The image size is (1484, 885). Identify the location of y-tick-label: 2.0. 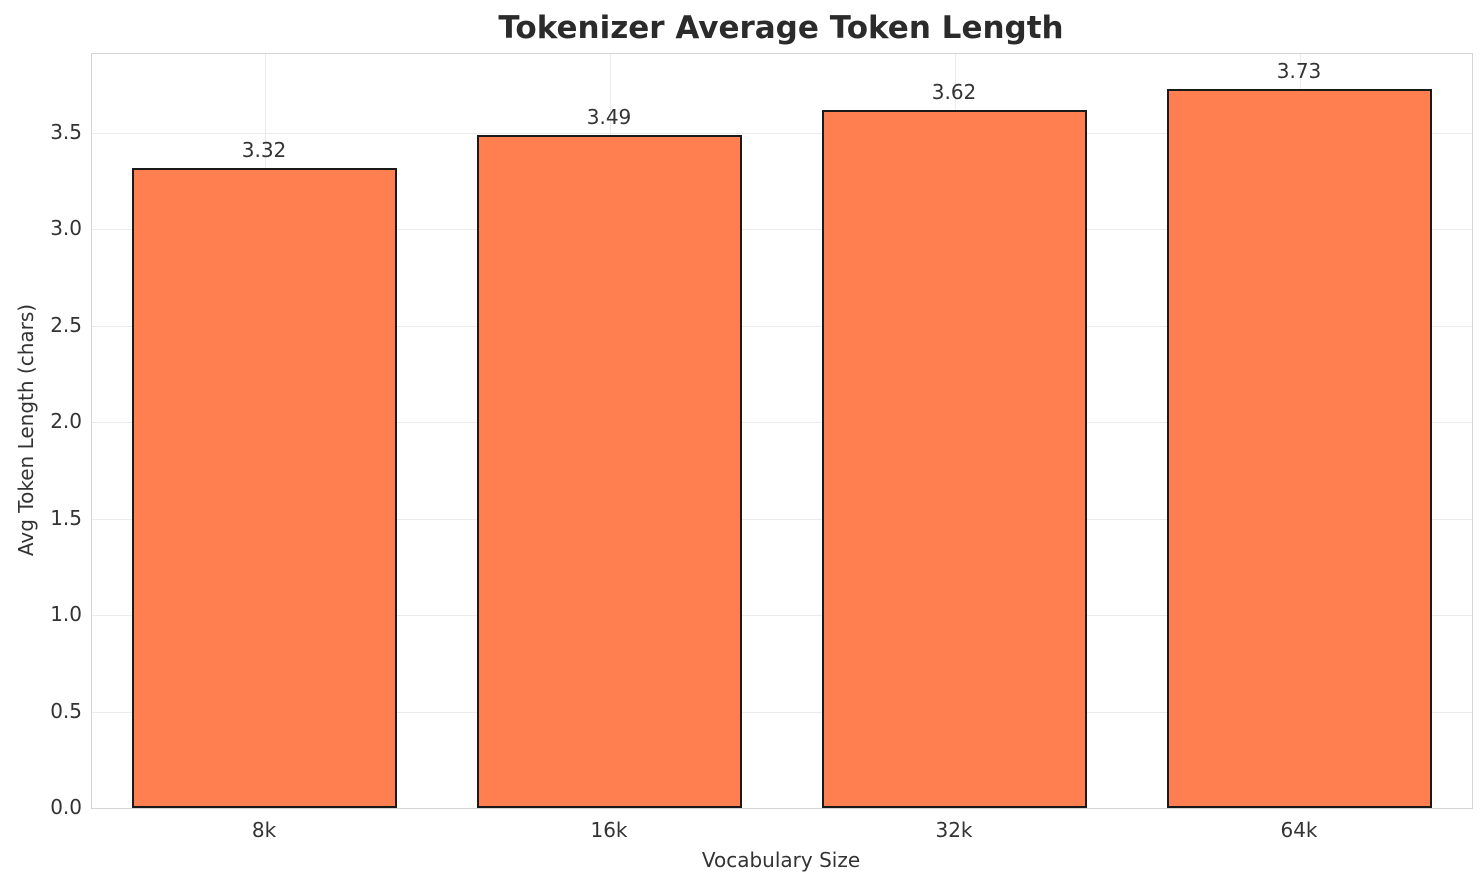
(66, 421).